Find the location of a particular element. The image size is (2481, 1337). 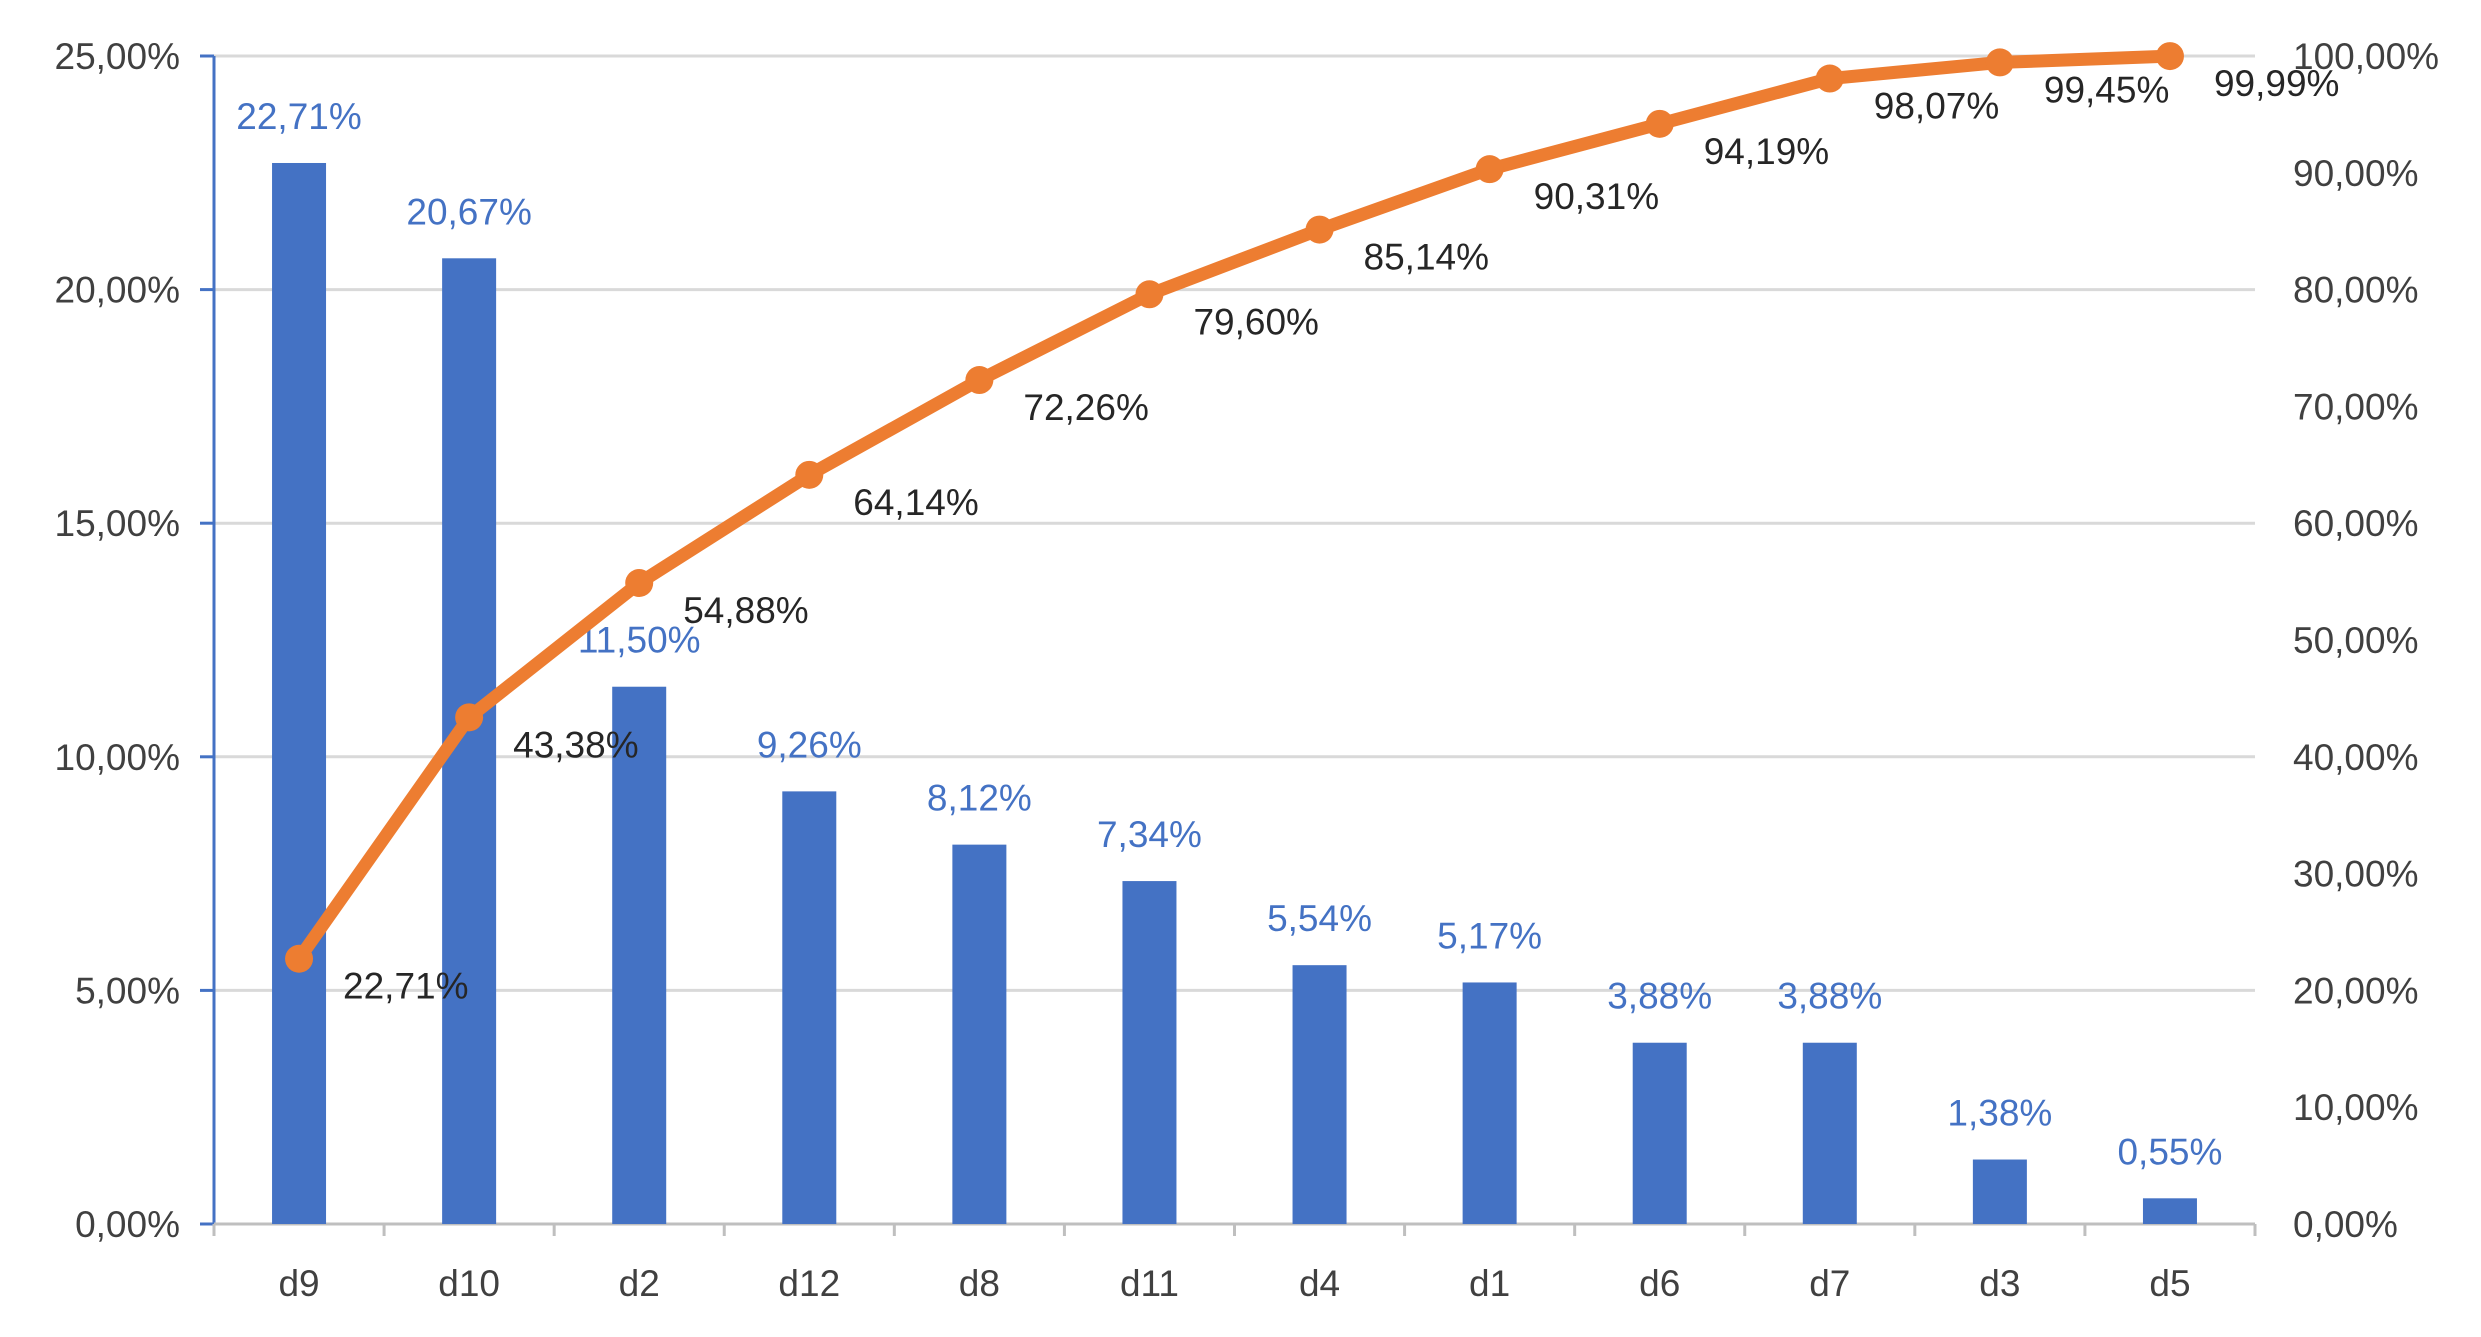

right-axis-tick-label: 30,00% is located at coordinates (2356, 874).